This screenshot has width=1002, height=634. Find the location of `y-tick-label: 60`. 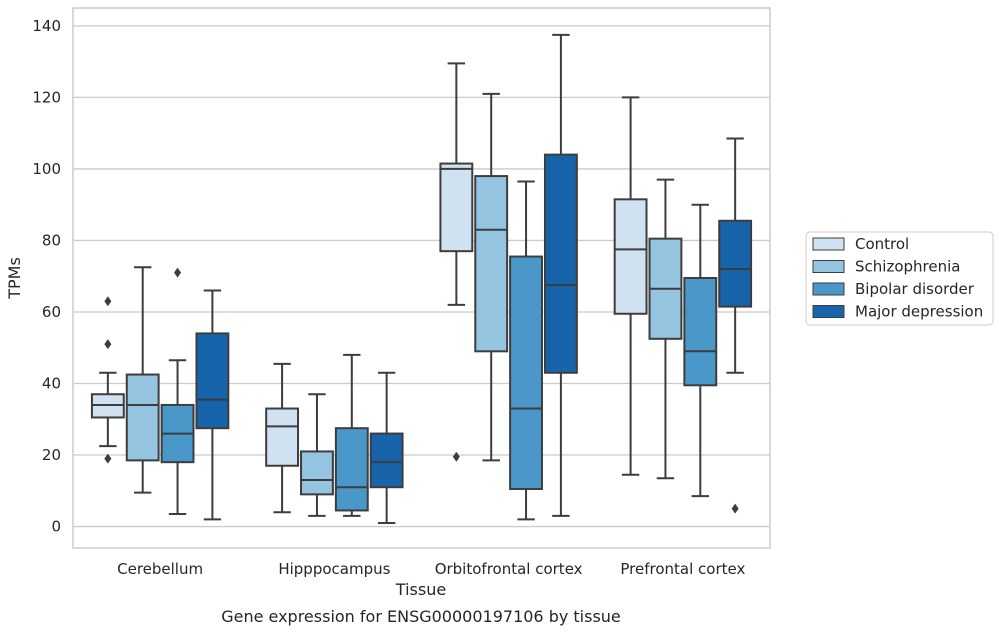

y-tick-label: 60 is located at coordinates (51, 312).